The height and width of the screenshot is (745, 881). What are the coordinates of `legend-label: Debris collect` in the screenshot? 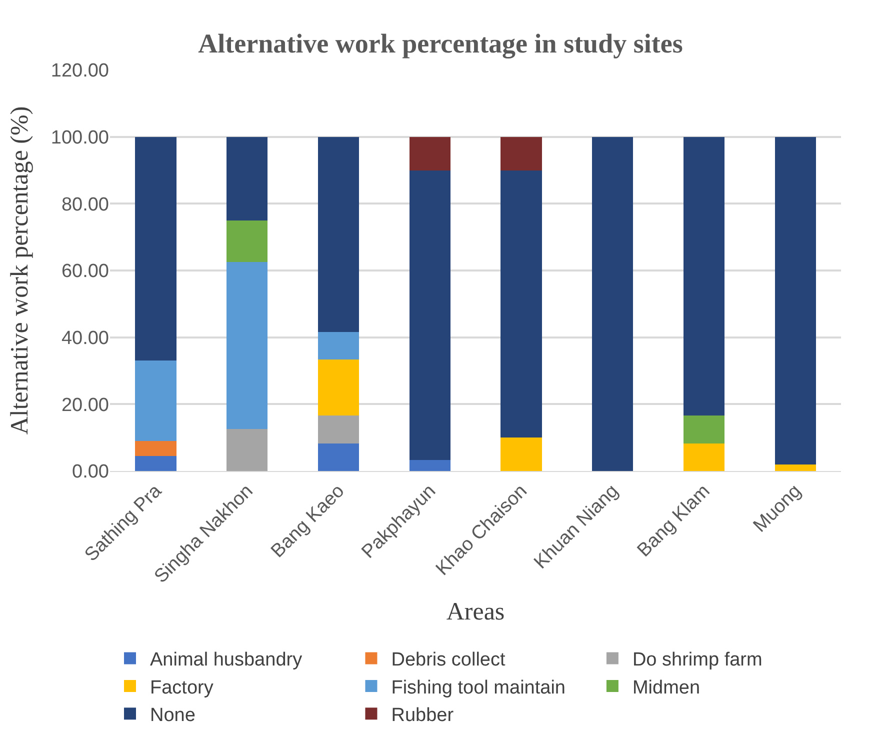 It's located at (448, 660).